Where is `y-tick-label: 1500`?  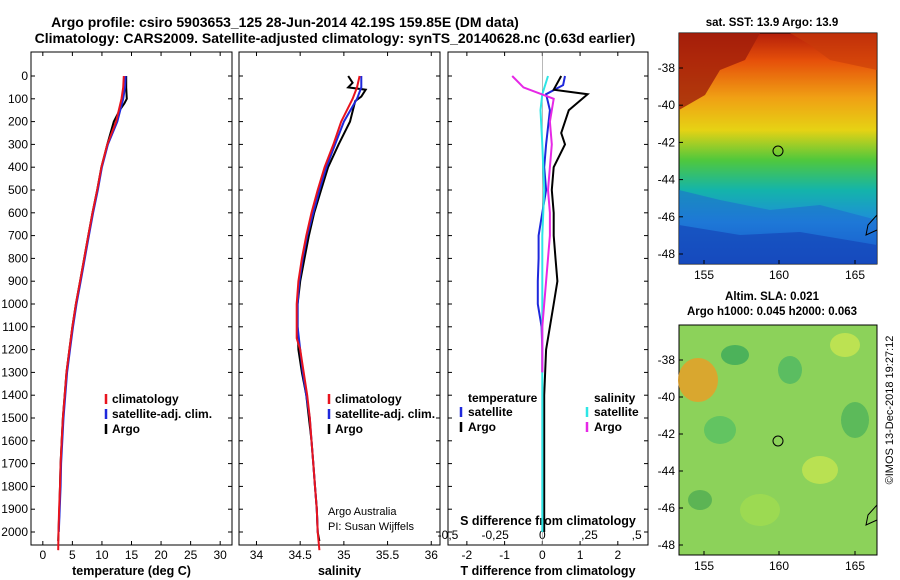
y-tick-label: 1500 is located at coordinates (14, 418).